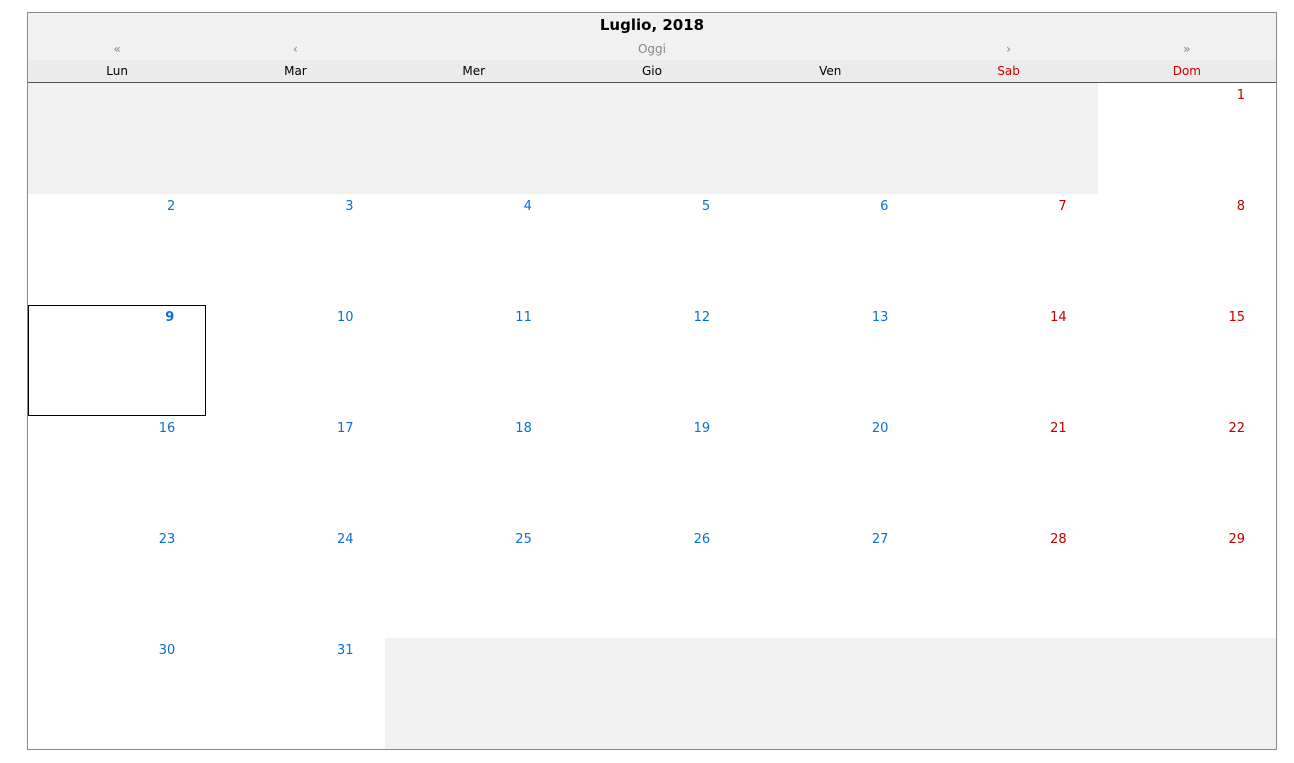 This screenshot has height=763, width=1294. What do you see at coordinates (1187, 360) in the screenshot?
I see `day-cell: 15` at bounding box center [1187, 360].